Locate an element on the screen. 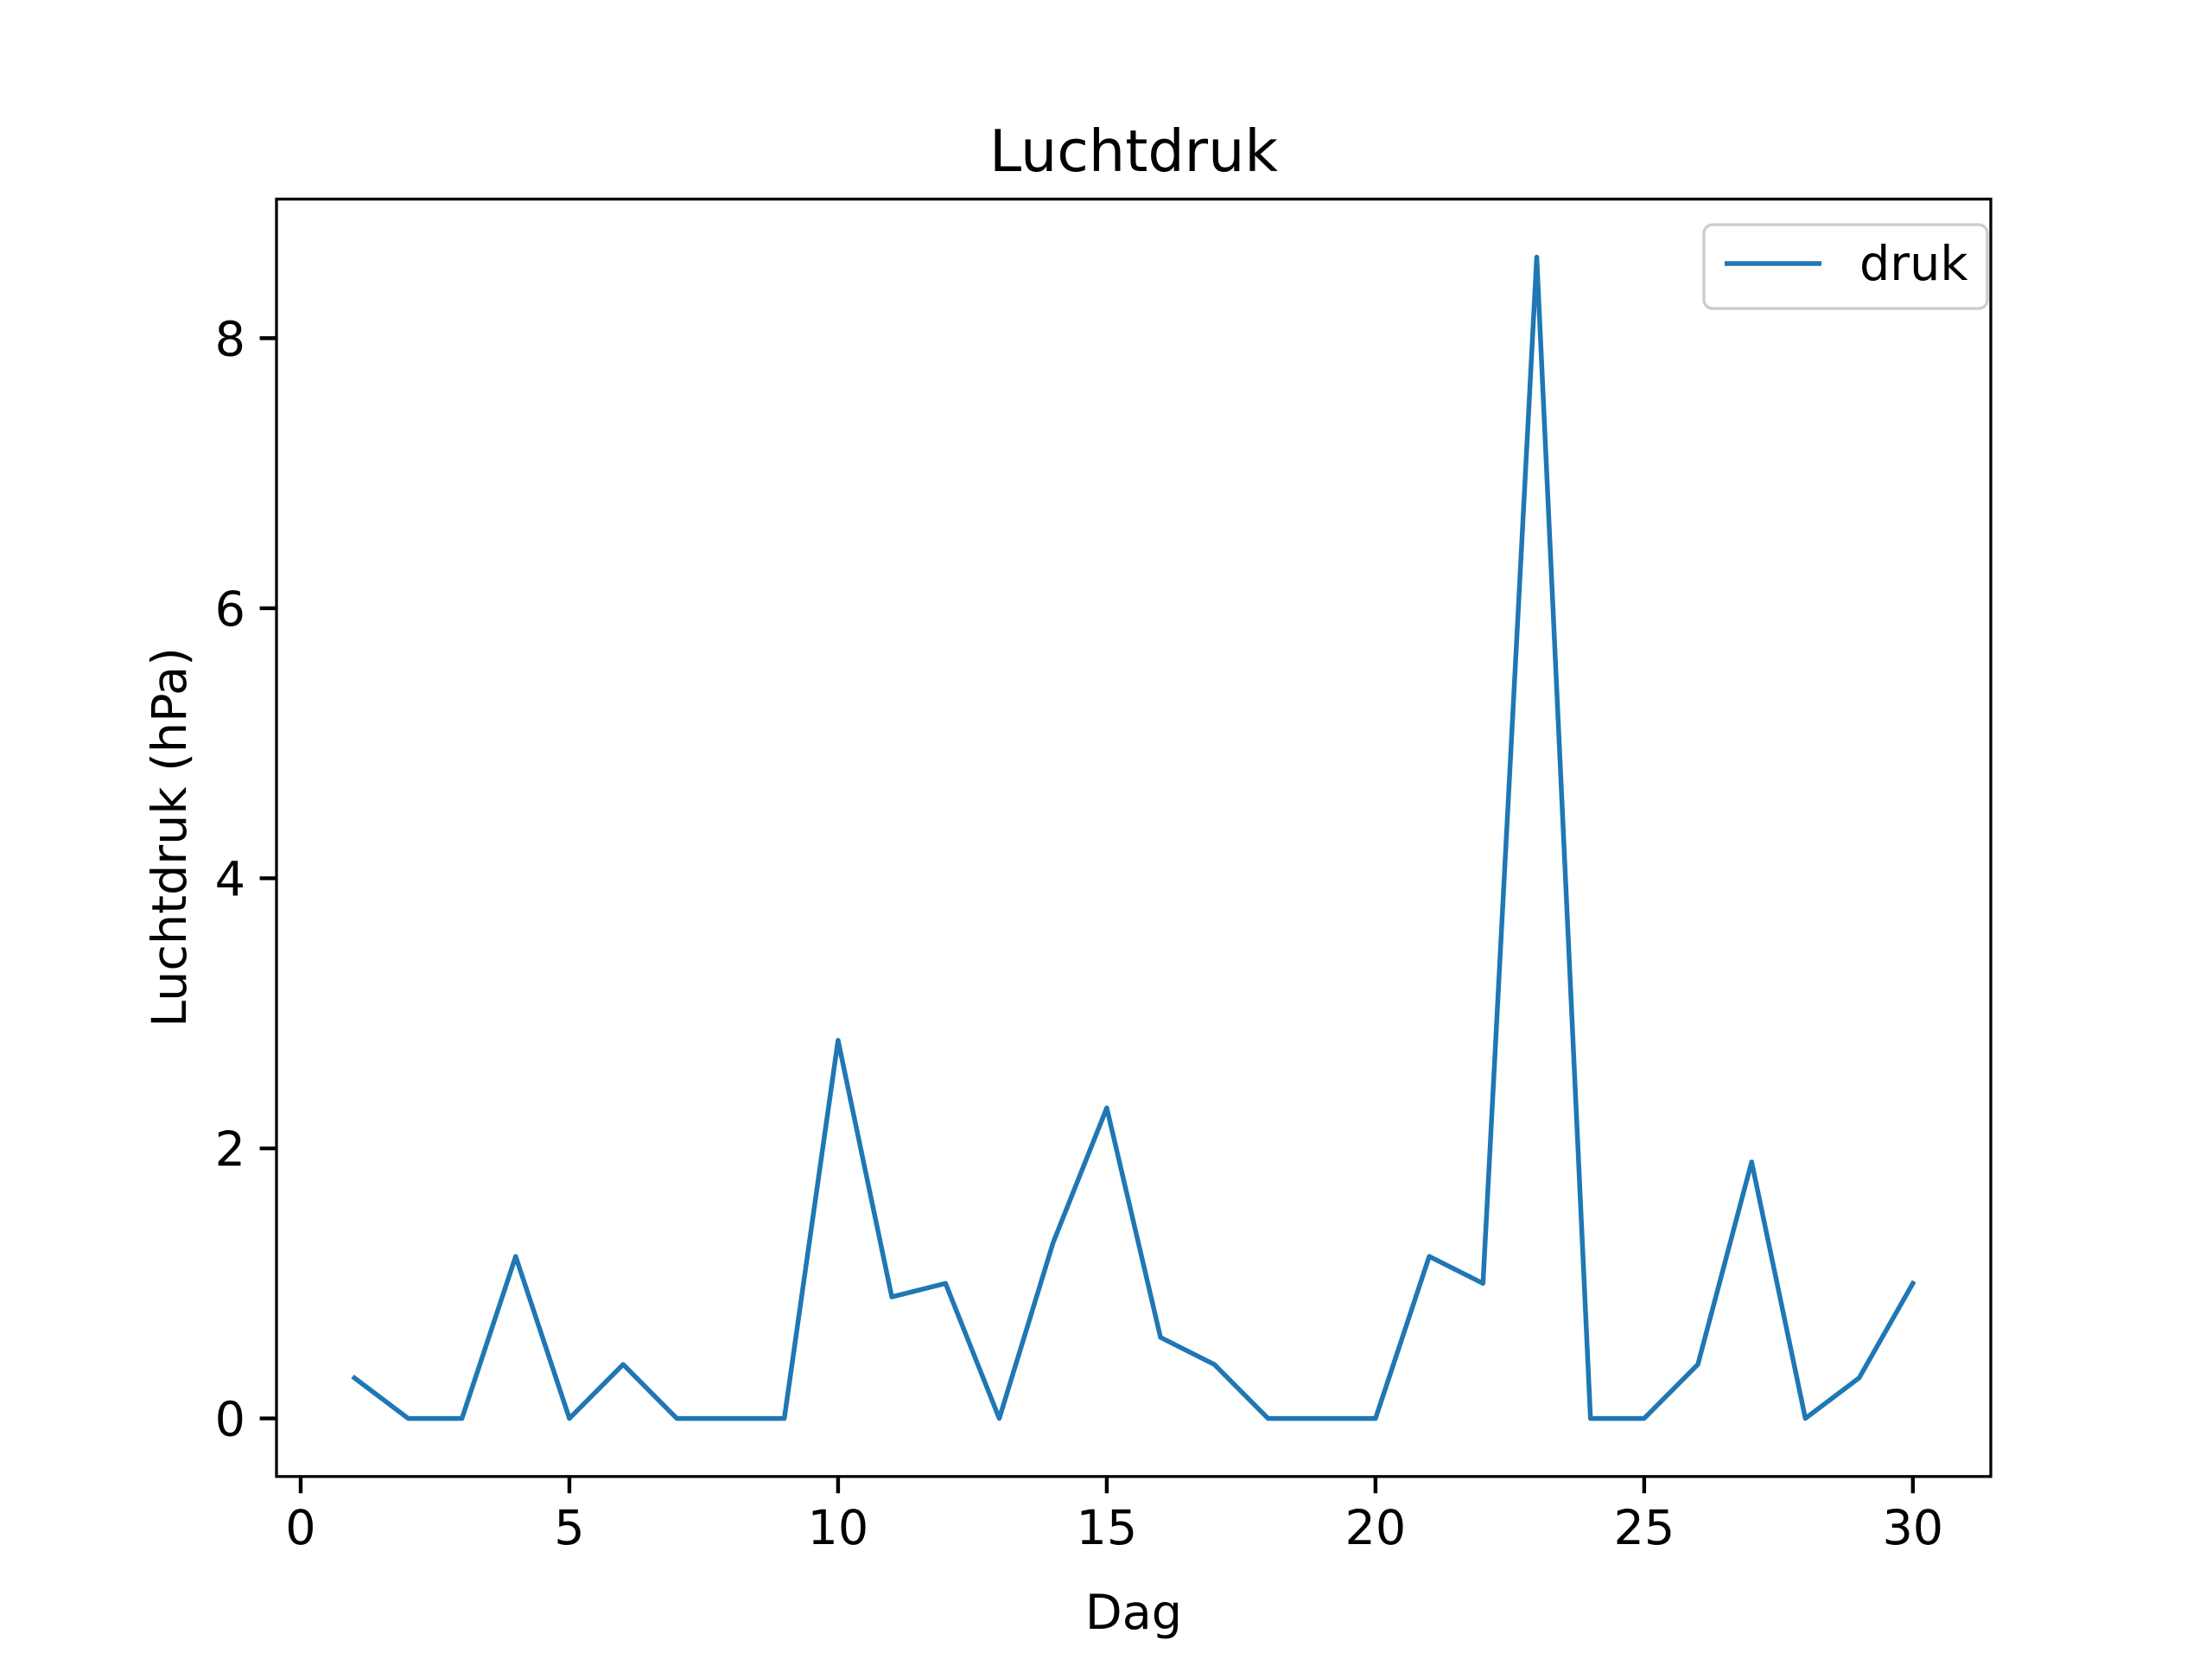 The image size is (2212, 1659). y-tick-label: 6 is located at coordinates (230, 610).